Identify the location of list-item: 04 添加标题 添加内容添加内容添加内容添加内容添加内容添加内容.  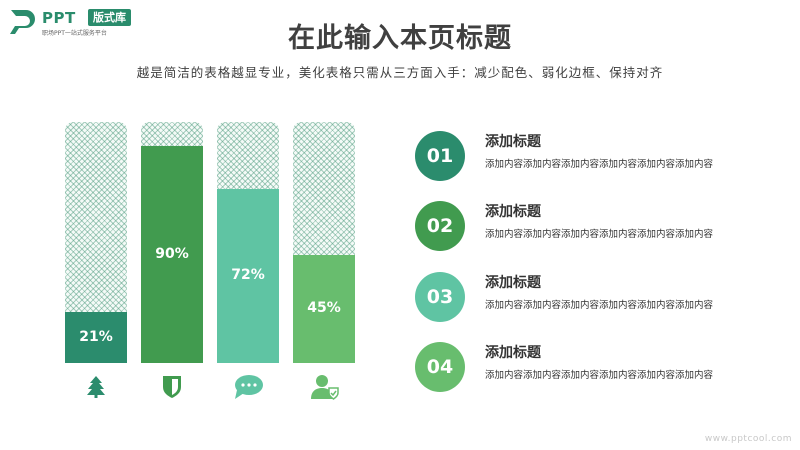
(595, 368).